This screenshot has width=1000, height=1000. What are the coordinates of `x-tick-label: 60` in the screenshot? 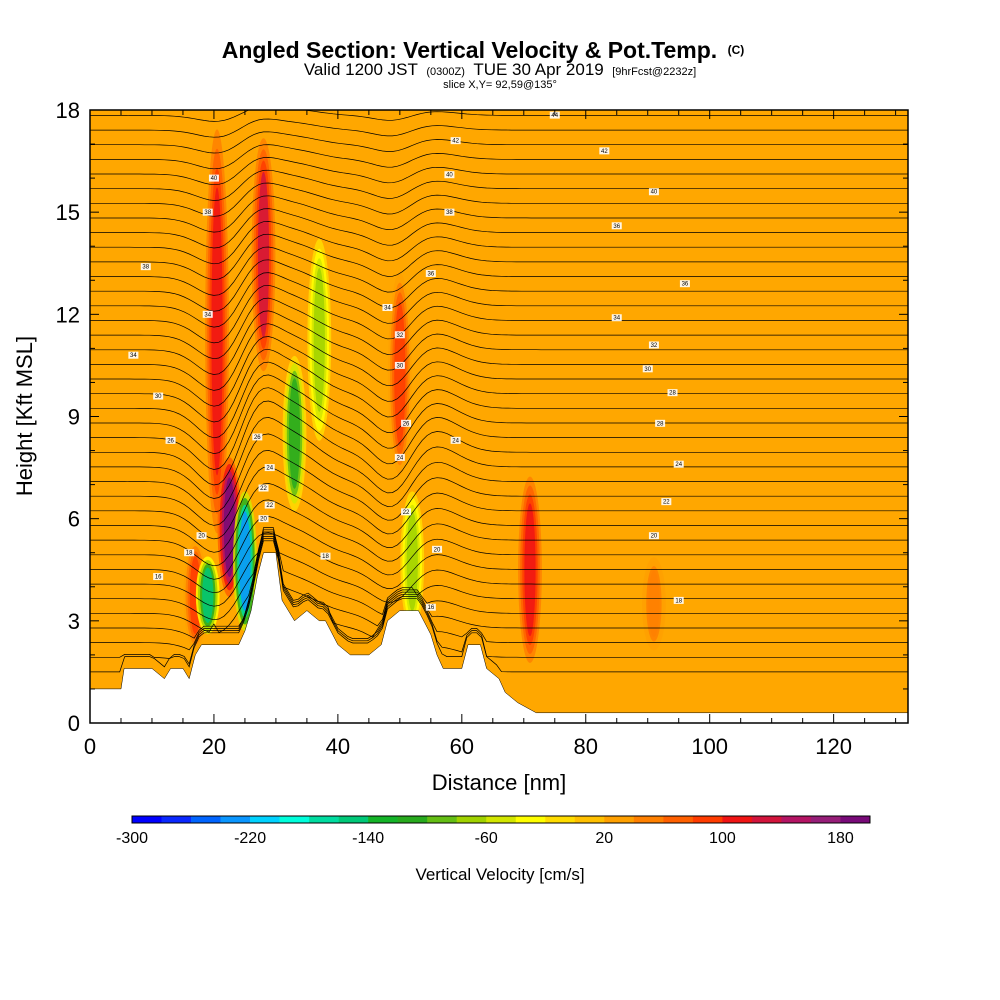 It's located at (462, 746).